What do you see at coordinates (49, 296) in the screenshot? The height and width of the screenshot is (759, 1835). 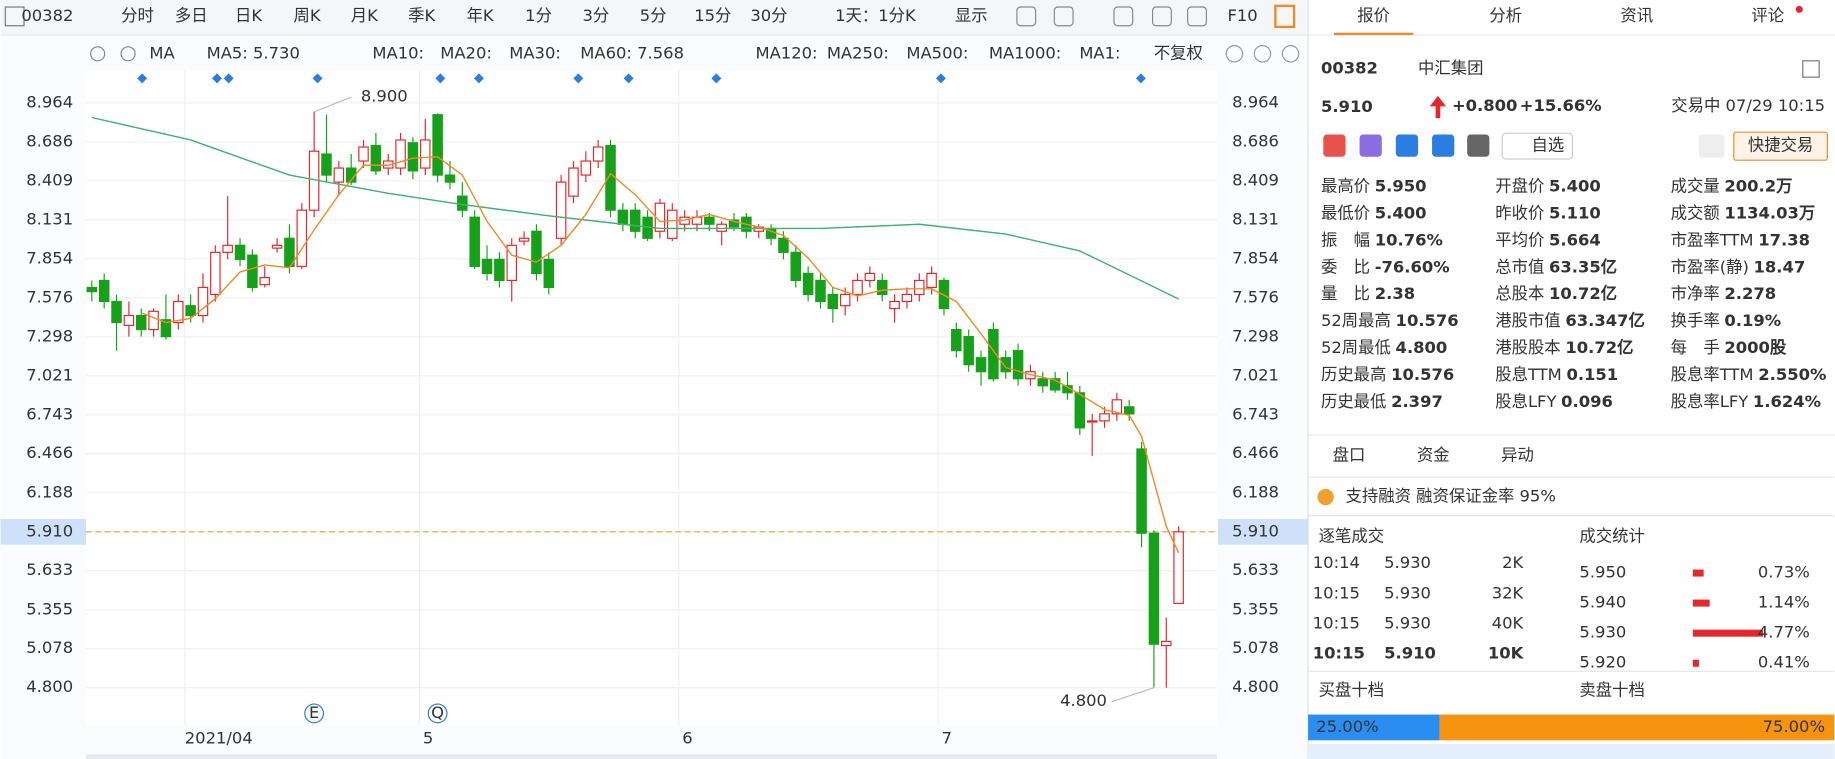 I see `y-tick-label: 7.576` at bounding box center [49, 296].